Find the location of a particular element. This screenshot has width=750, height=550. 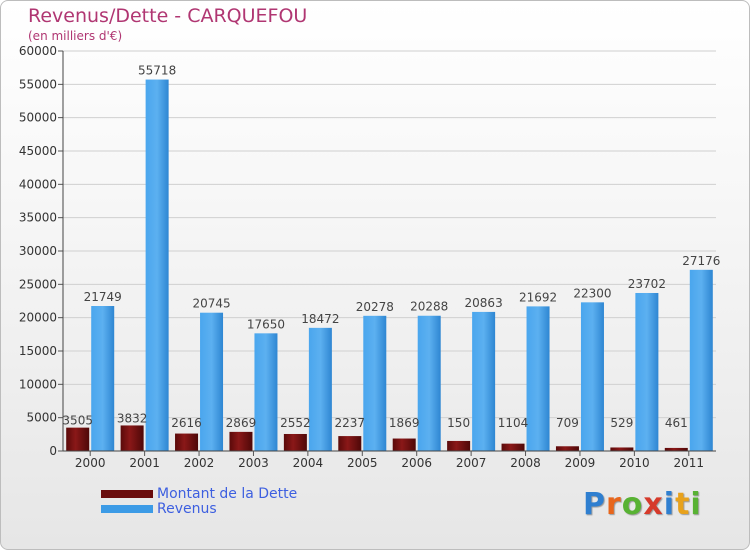

data-label-debt: 2616 is located at coordinates (186, 423).